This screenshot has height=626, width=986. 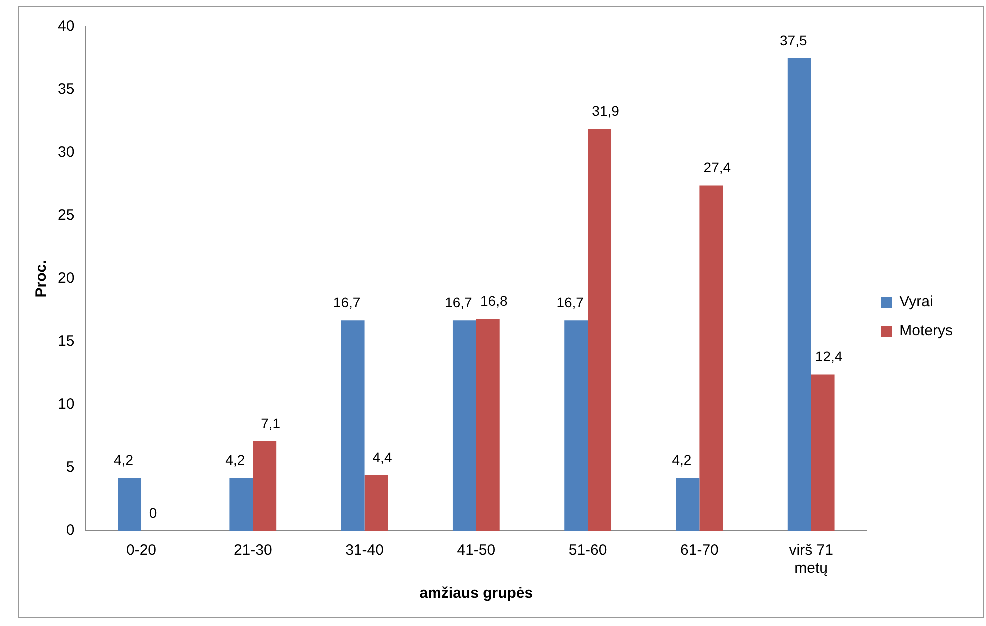 I want to click on y-tick-label: 5, so click(x=70, y=467).